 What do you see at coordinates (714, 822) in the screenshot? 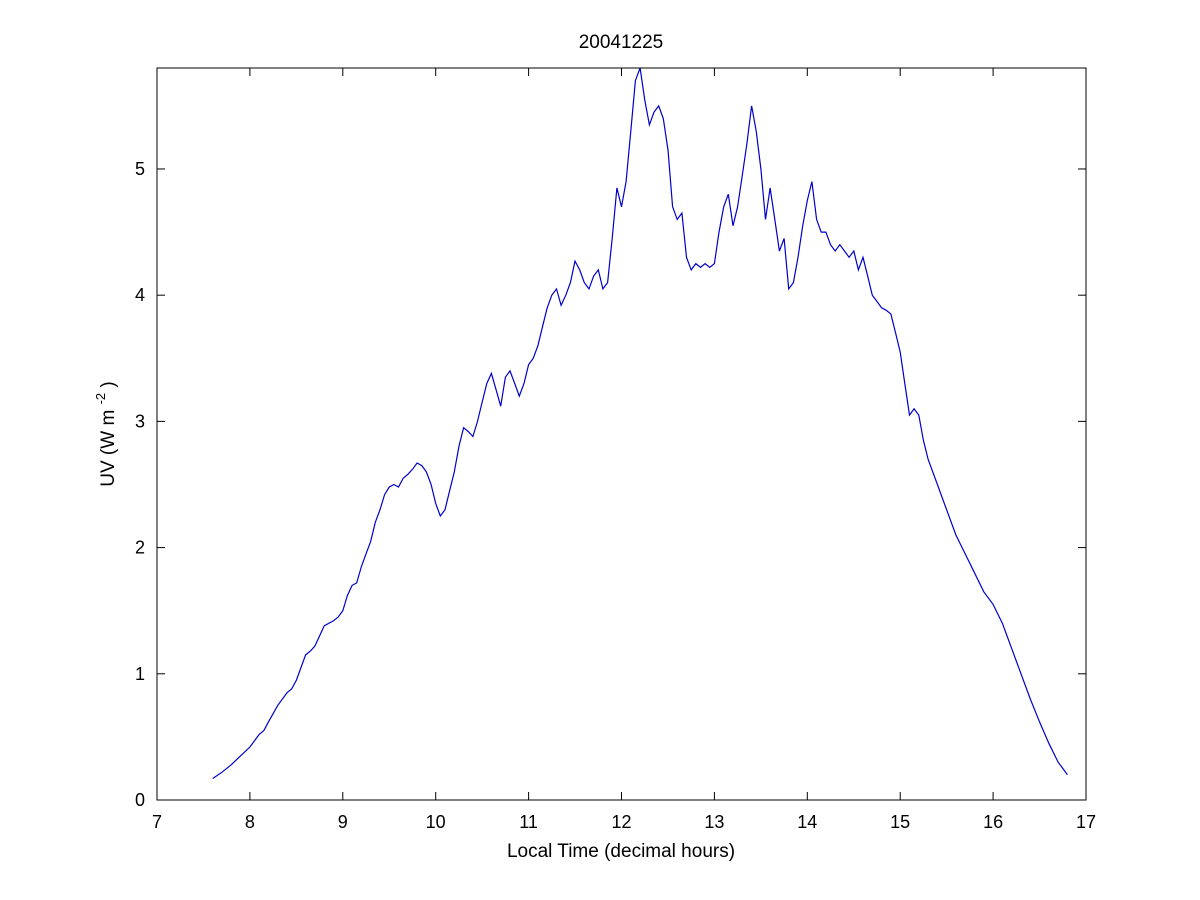
I see `x-tick-label: 13` at bounding box center [714, 822].